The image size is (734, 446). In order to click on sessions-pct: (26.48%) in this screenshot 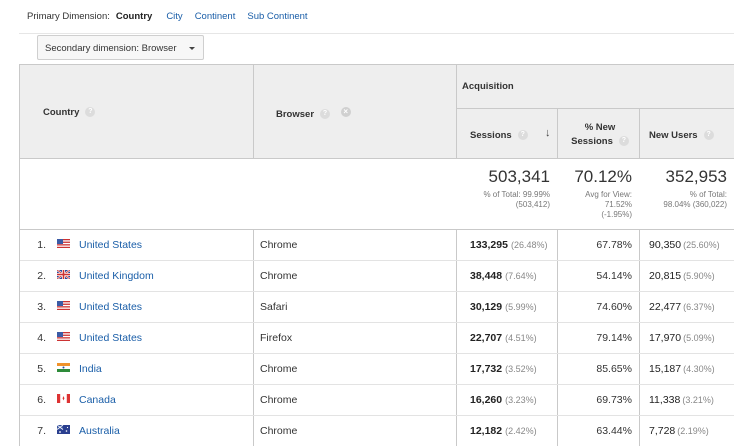, I will do `click(529, 245)`.